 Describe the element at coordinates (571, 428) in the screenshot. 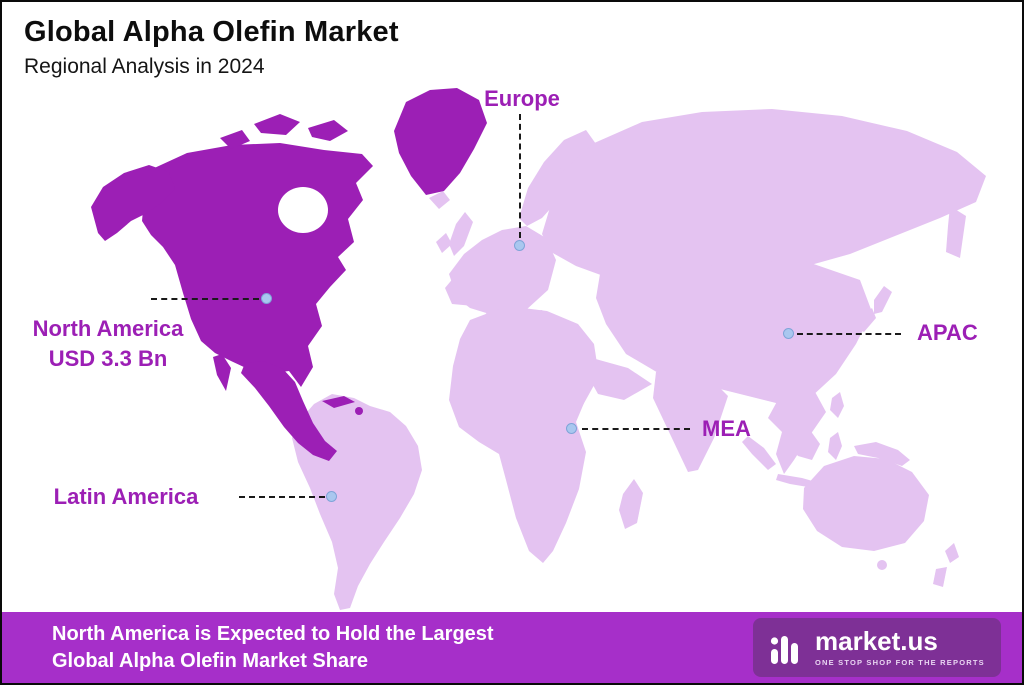

I see `marker-mea` at that location.